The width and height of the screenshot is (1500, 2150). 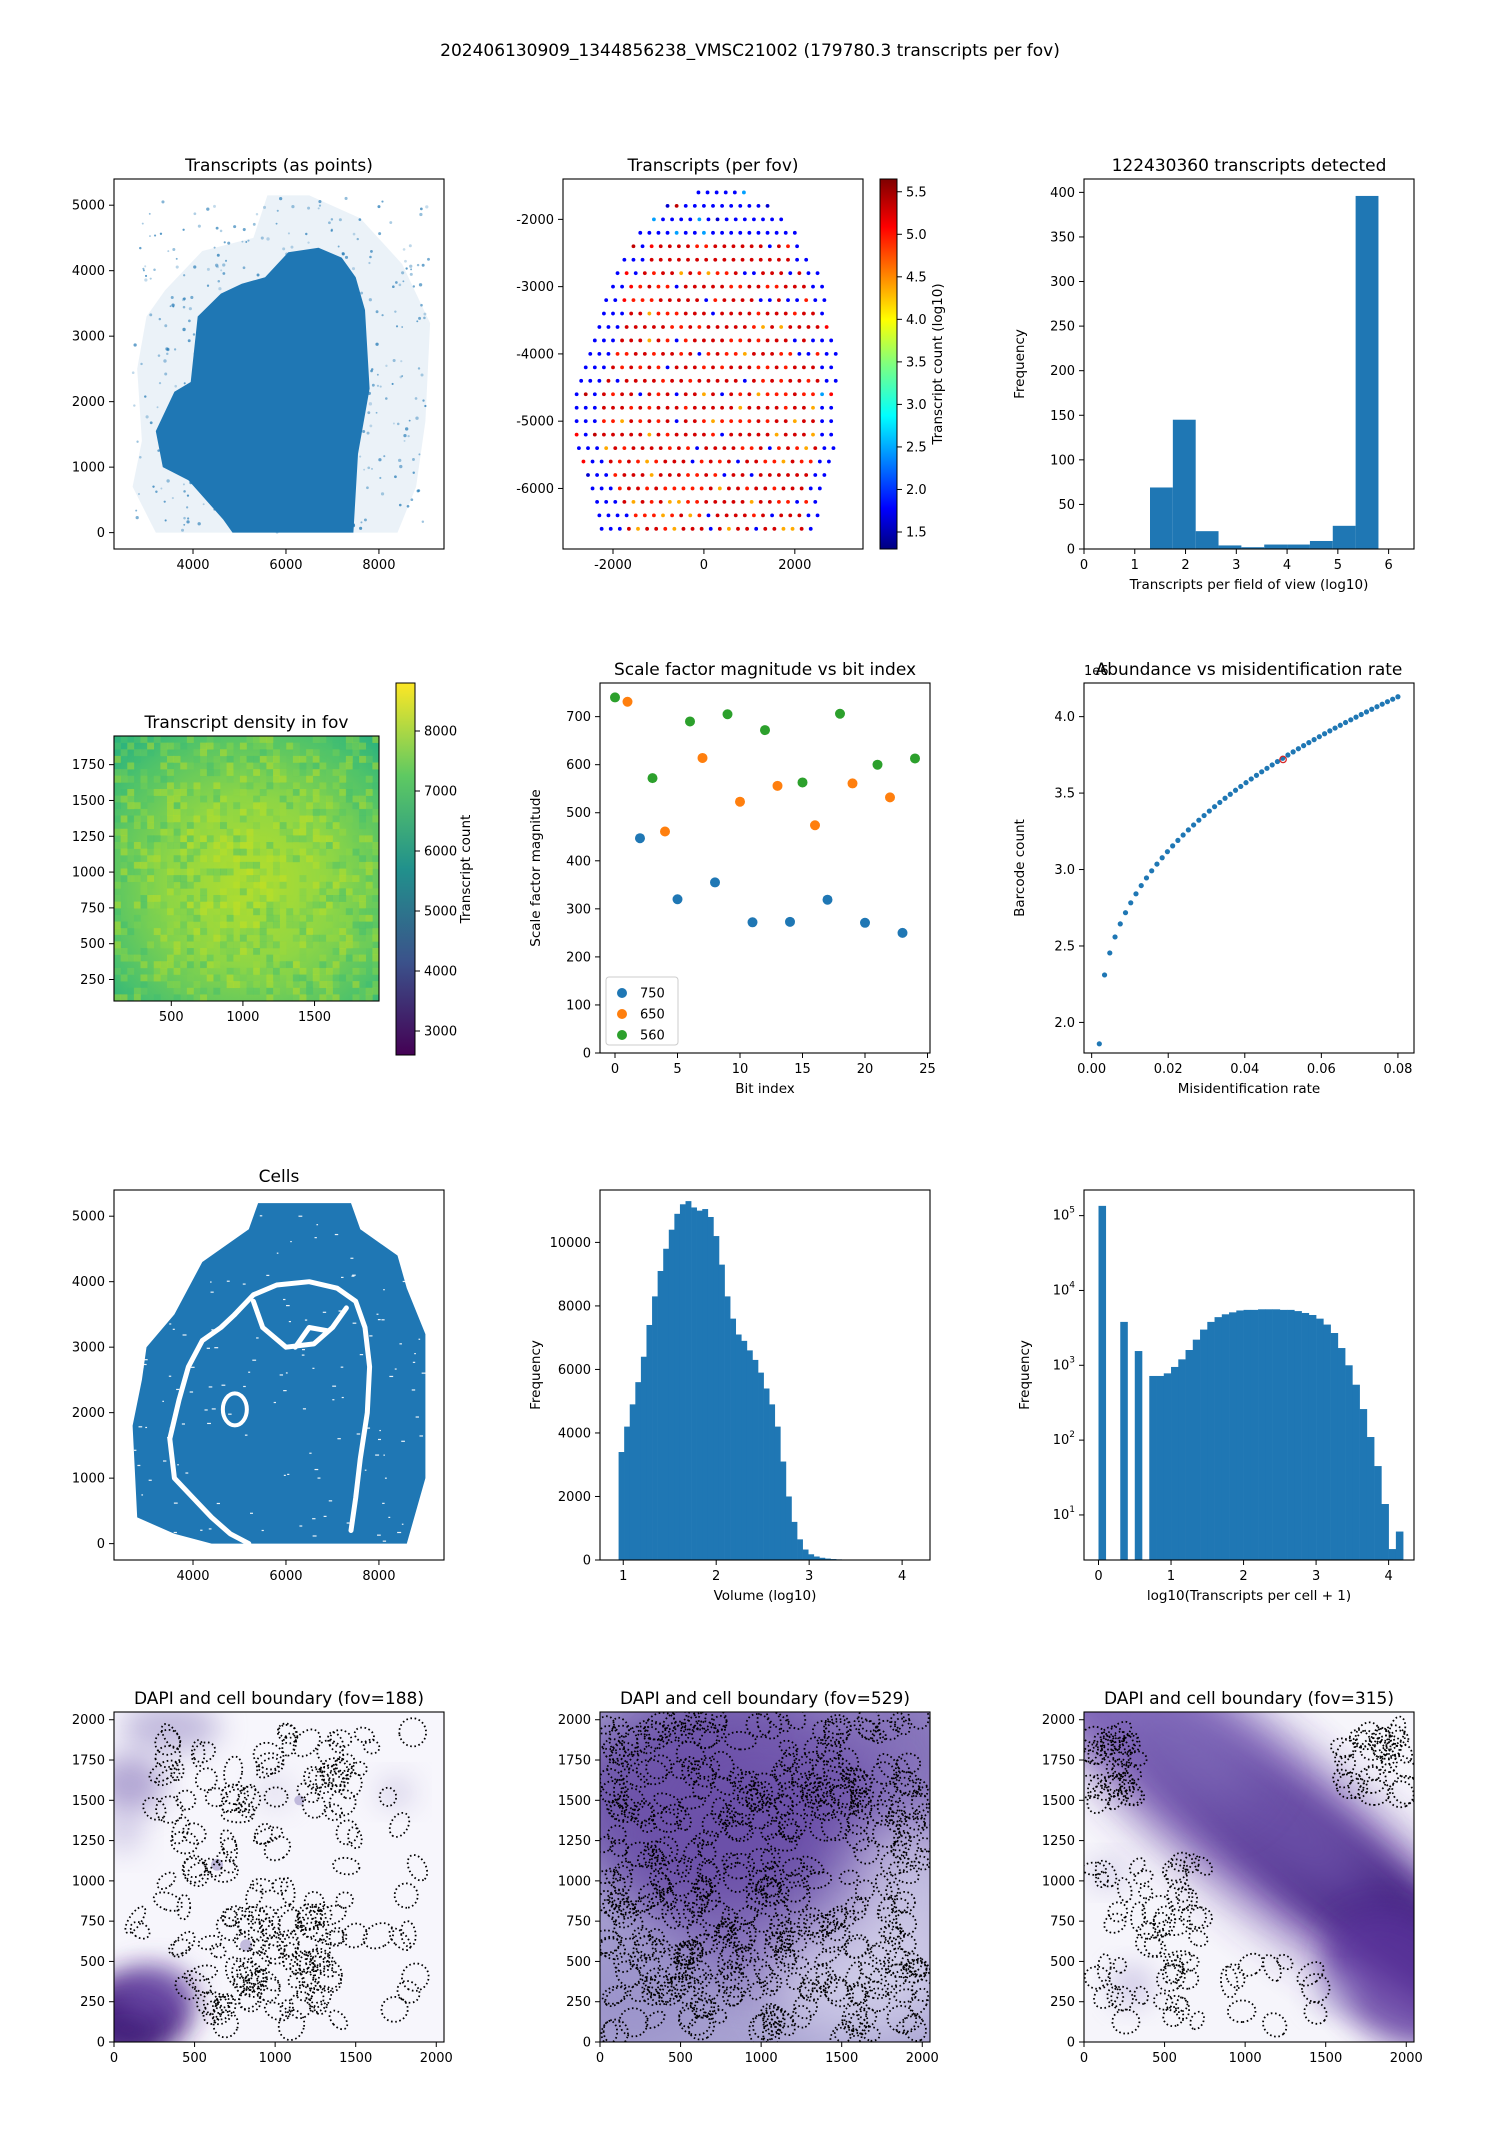 What do you see at coordinates (902, 1576) in the screenshot?
I see `x-tick-label: 4` at bounding box center [902, 1576].